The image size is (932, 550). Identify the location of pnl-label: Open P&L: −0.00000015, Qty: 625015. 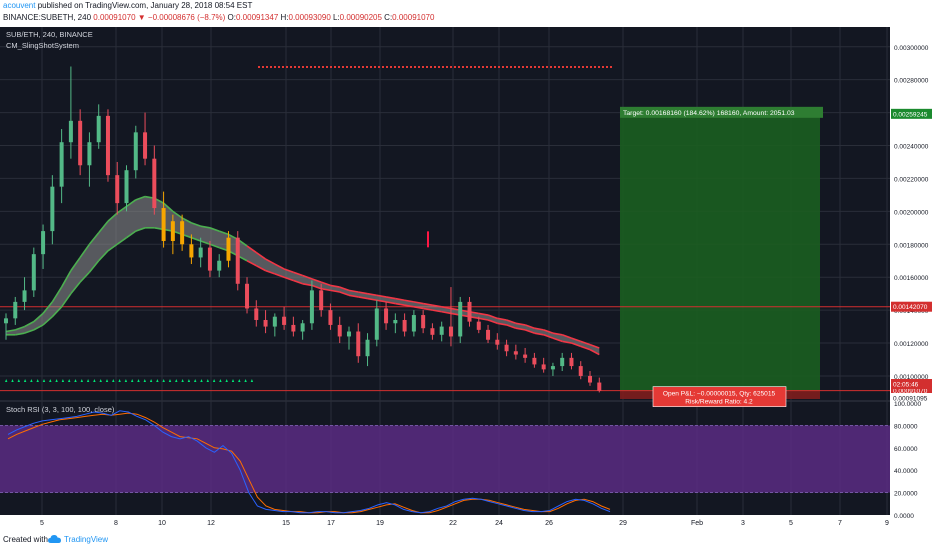
(719, 394).